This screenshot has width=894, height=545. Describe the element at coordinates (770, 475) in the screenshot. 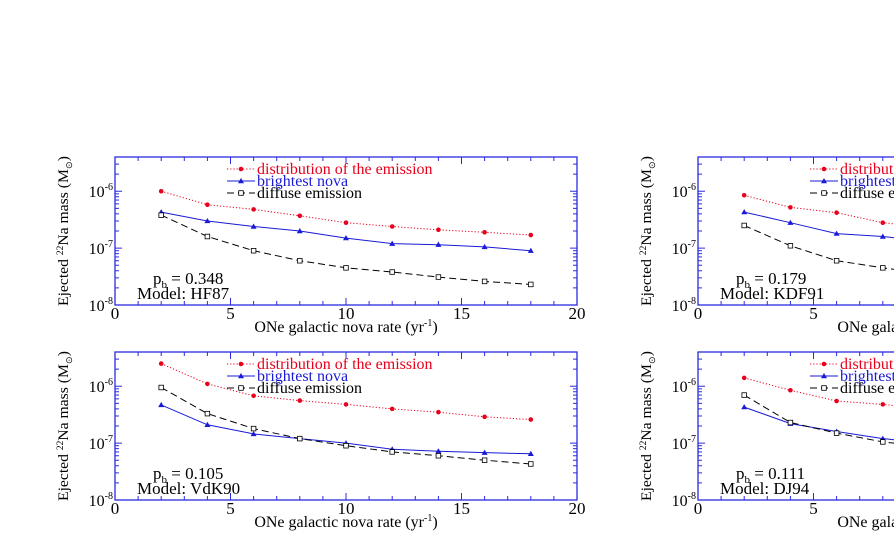

I see `pb-annotation: pb = 0.111` at that location.